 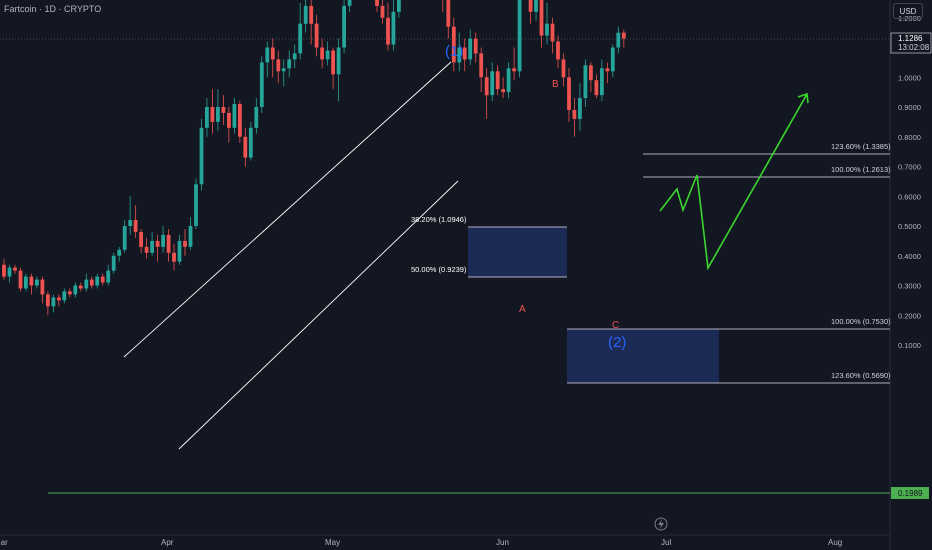 What do you see at coordinates (914, 47) in the screenshot?
I see `countdown-label: 13:02:08` at bounding box center [914, 47].